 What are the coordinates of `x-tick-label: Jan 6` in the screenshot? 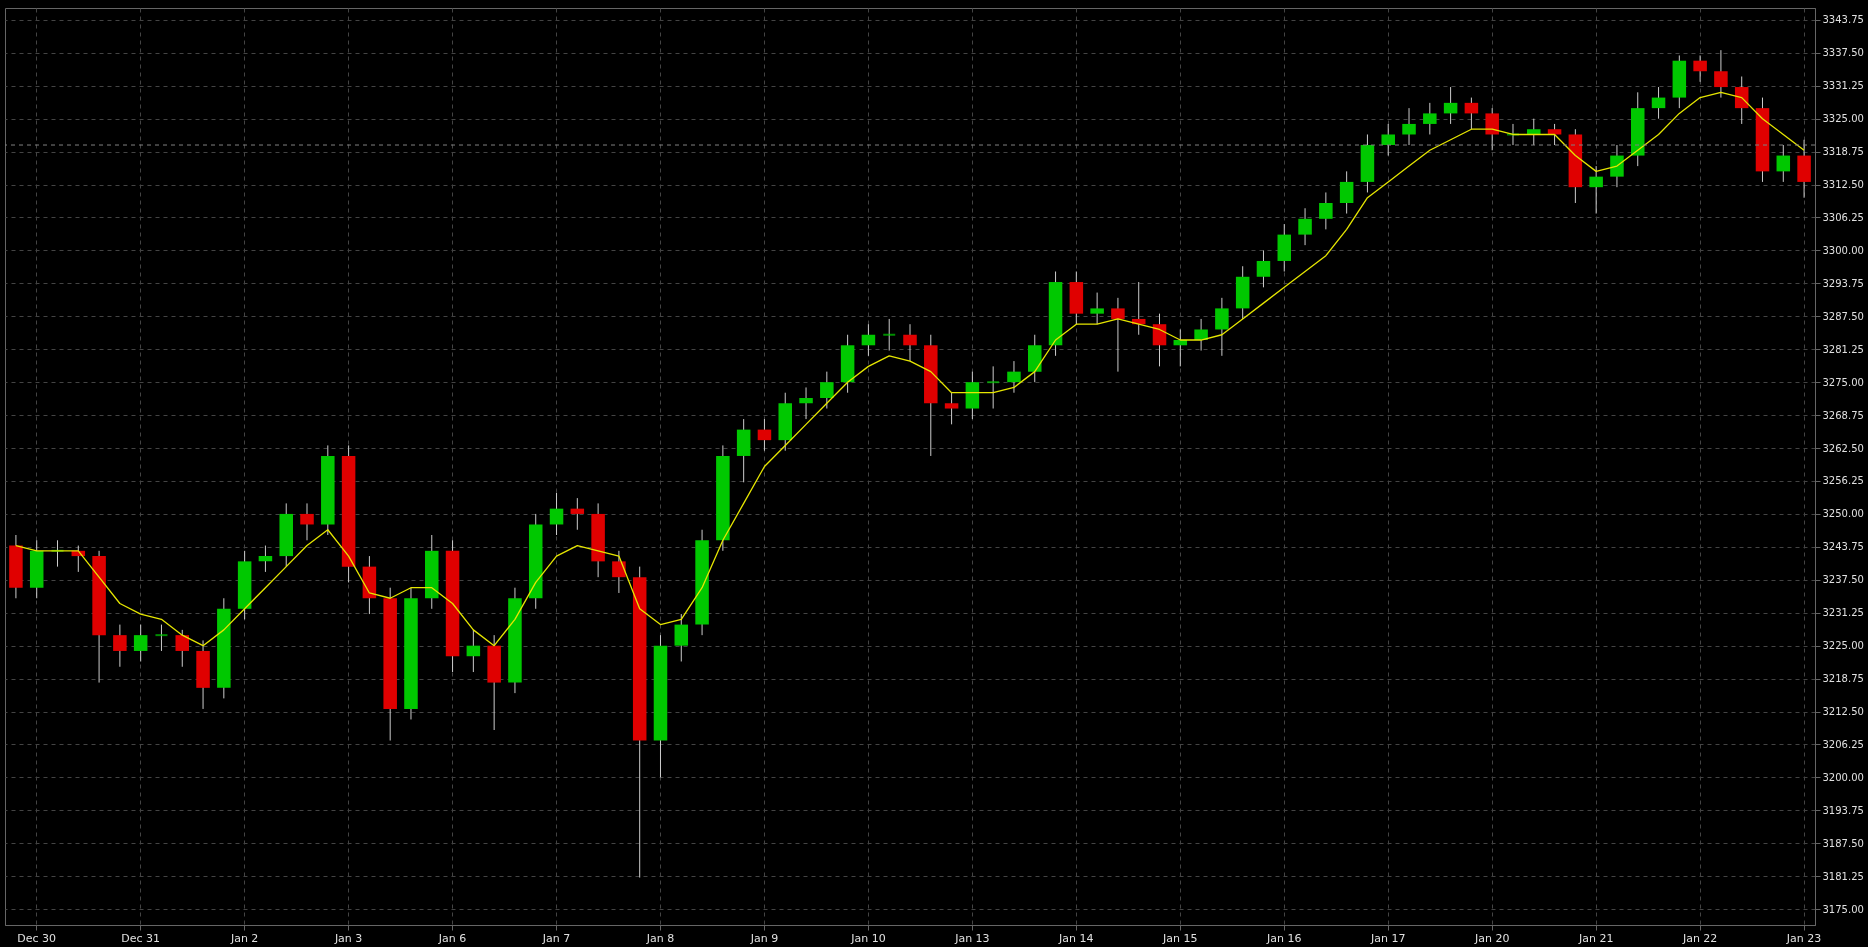 It's located at (452, 938).